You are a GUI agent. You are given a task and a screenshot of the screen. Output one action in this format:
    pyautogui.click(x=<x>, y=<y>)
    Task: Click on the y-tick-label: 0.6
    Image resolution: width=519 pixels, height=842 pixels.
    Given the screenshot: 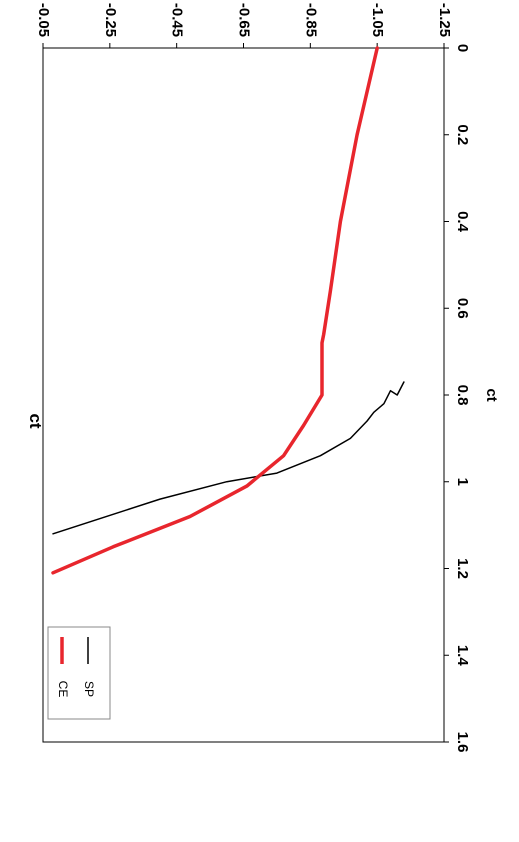 What is the action you would take?
    pyautogui.click(x=462, y=308)
    